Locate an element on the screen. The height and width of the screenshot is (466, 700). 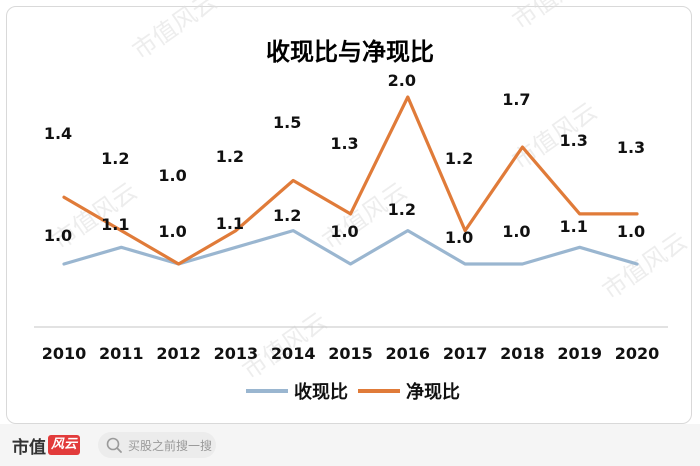
legend-label: 净现比 is located at coordinates (433, 392).